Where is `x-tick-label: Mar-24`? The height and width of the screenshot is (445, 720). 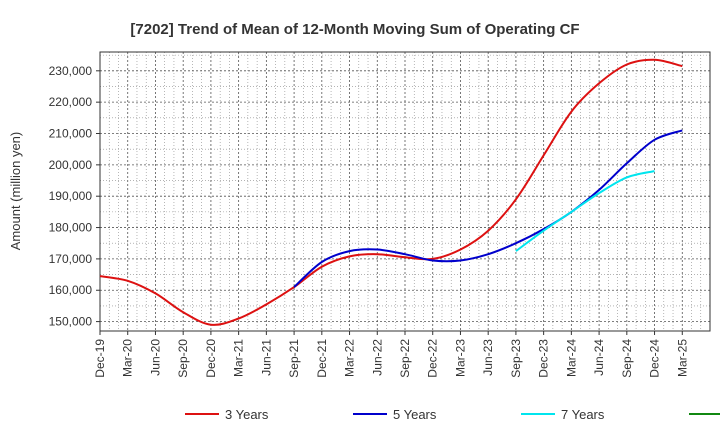 x-tick-label: Mar-24 is located at coordinates (571, 358).